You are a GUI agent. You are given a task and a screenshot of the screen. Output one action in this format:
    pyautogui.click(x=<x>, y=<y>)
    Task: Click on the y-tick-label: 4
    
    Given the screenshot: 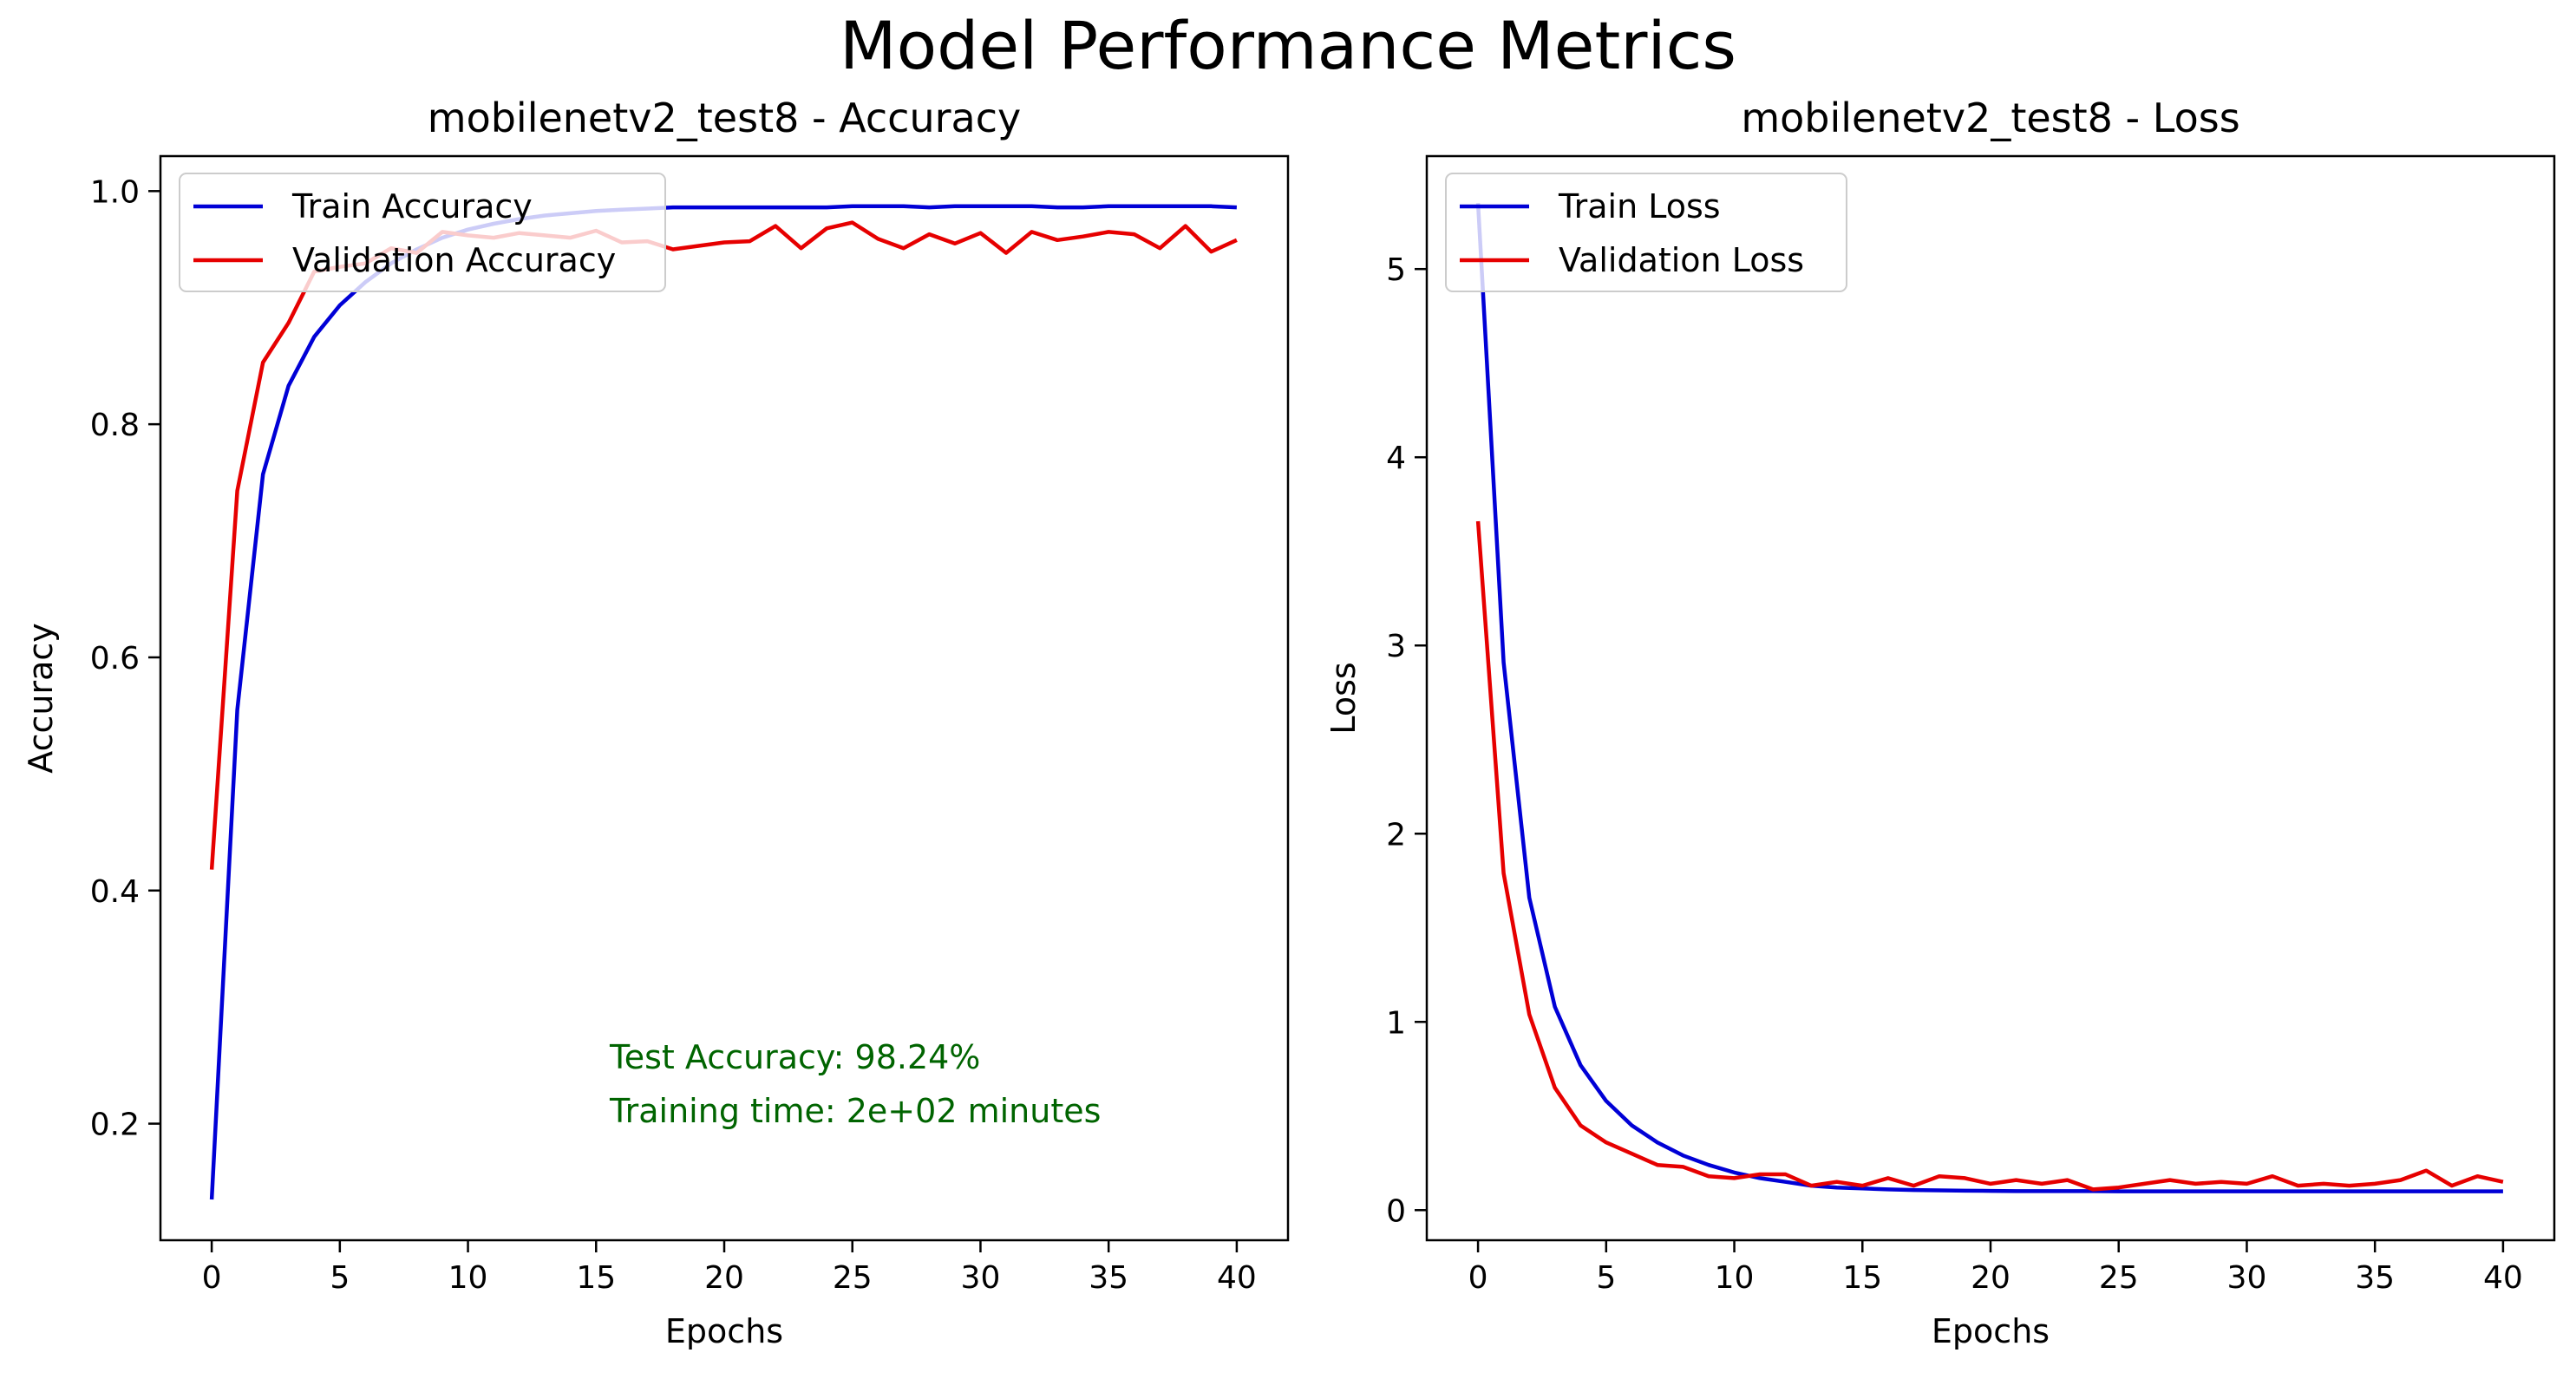 What is the action you would take?
    pyautogui.click(x=1396, y=459)
    